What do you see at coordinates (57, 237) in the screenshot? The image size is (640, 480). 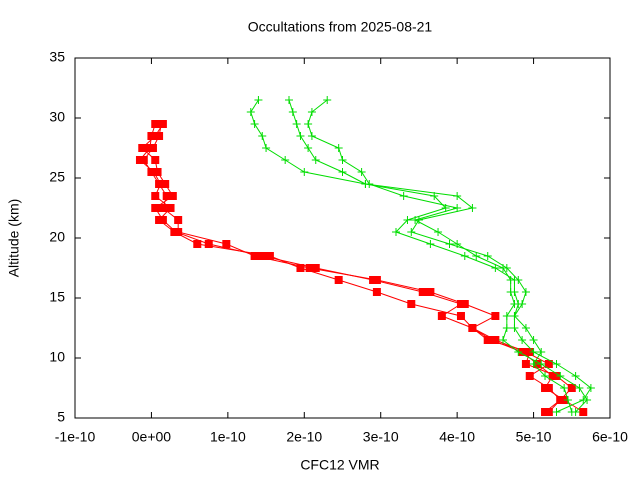 I see `y-tick-label: 20` at bounding box center [57, 237].